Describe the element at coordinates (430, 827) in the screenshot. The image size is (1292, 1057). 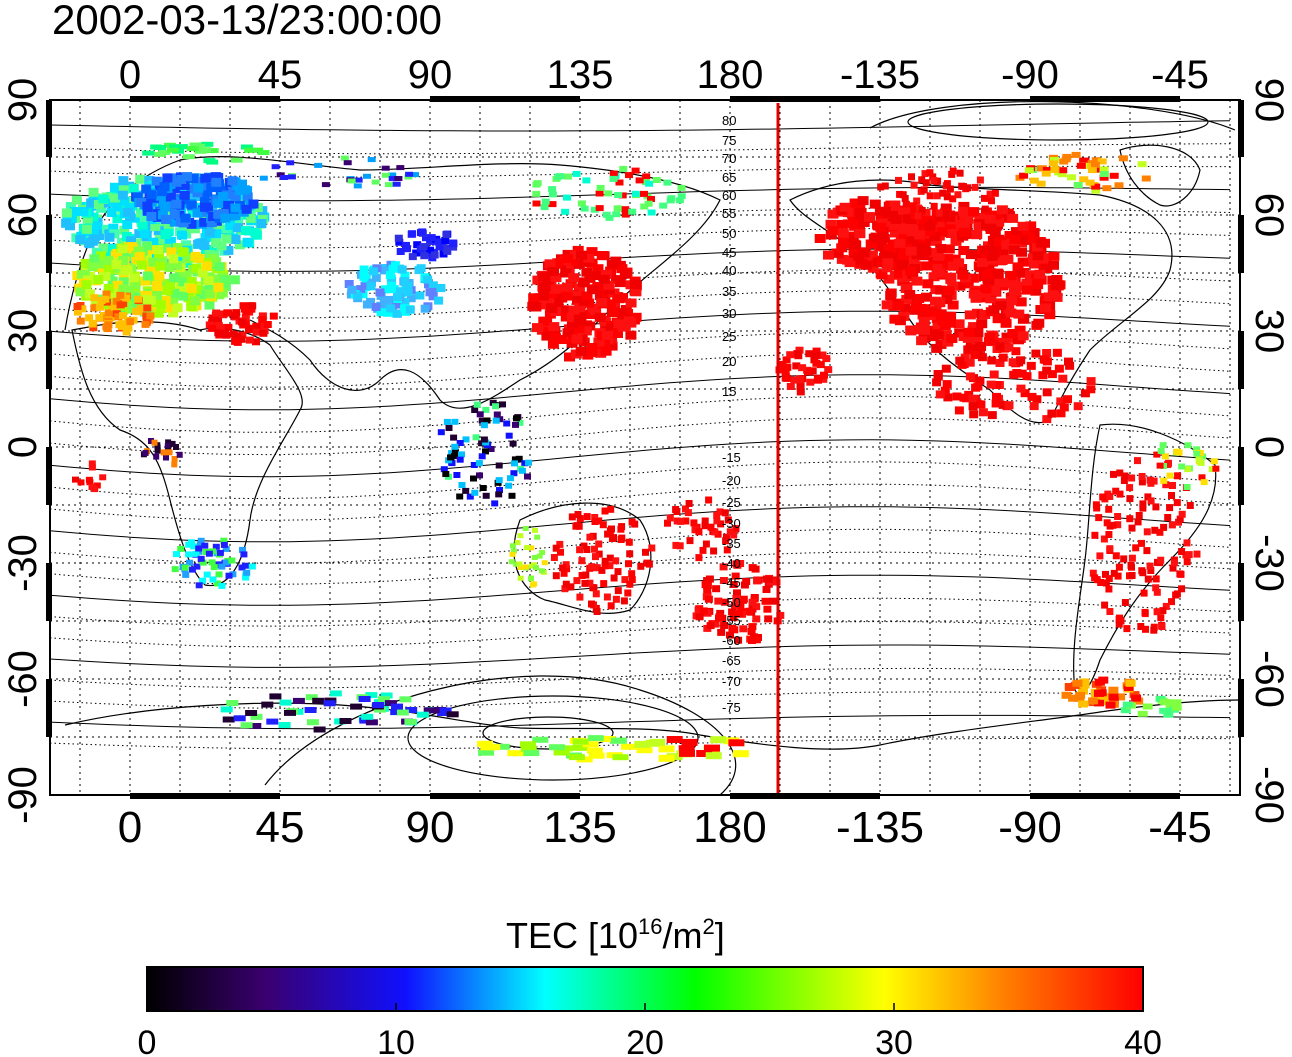
I see `lon-tick-bottom: 90` at that location.